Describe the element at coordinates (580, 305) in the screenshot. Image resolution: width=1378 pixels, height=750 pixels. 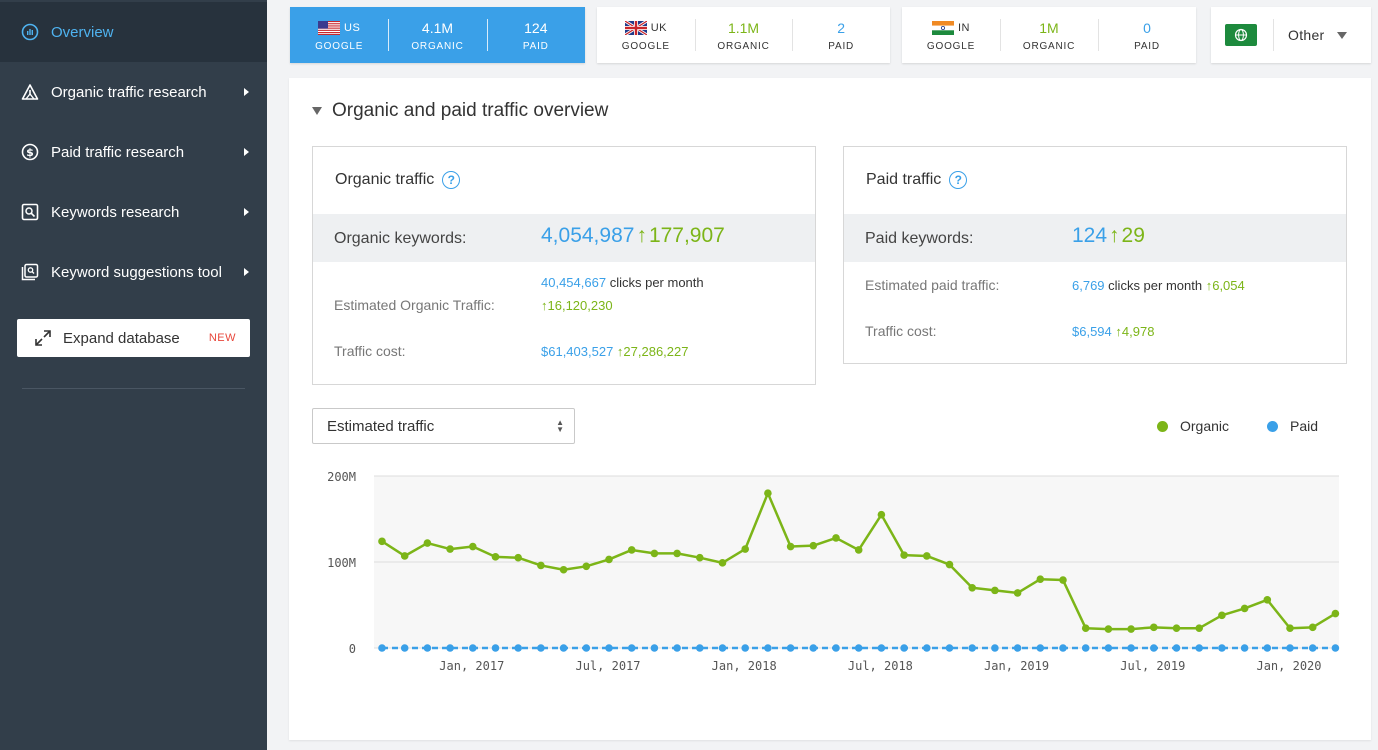
I see `organic-traffic-delta: 16,120,230` at that location.